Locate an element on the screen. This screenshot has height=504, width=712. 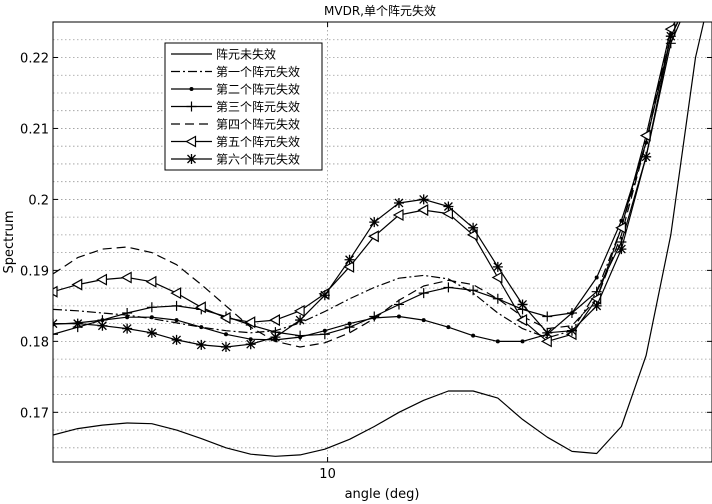
y-tick-label: 0.21 is located at coordinates (34, 129).